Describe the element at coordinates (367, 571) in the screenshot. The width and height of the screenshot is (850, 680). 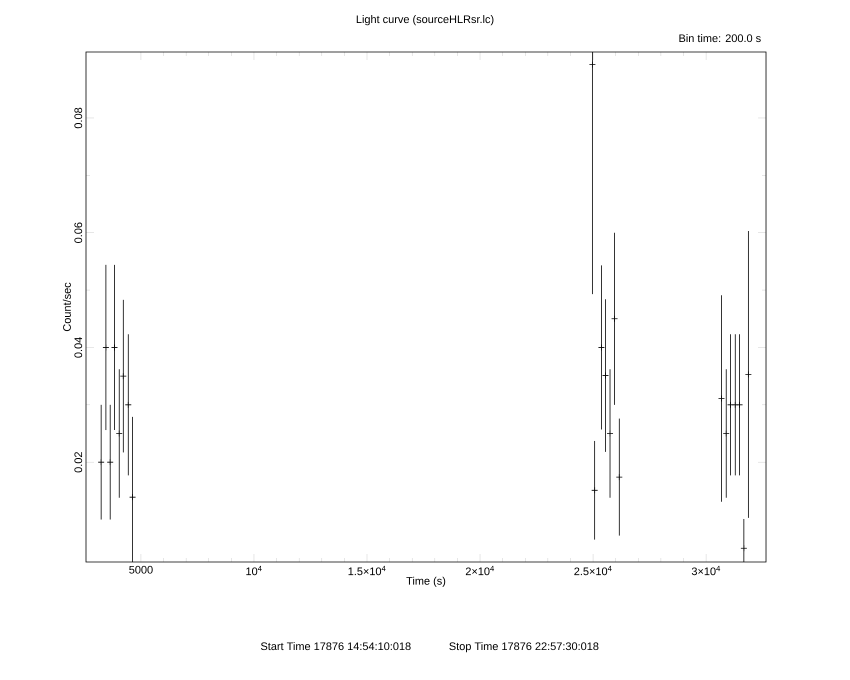
I see `x-tick-label: 1.5×10$^{4}$` at that location.